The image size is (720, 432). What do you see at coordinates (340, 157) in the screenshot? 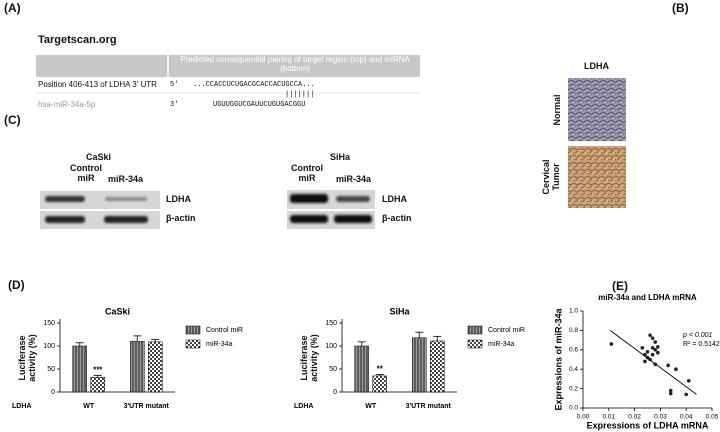
I see `cell-line: SiHa` at bounding box center [340, 157].